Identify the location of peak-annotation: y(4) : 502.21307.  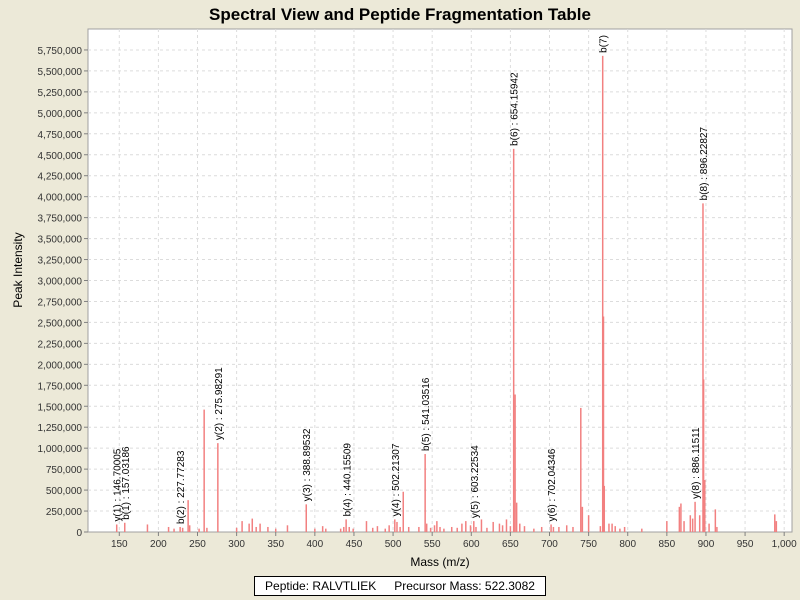
(396, 479).